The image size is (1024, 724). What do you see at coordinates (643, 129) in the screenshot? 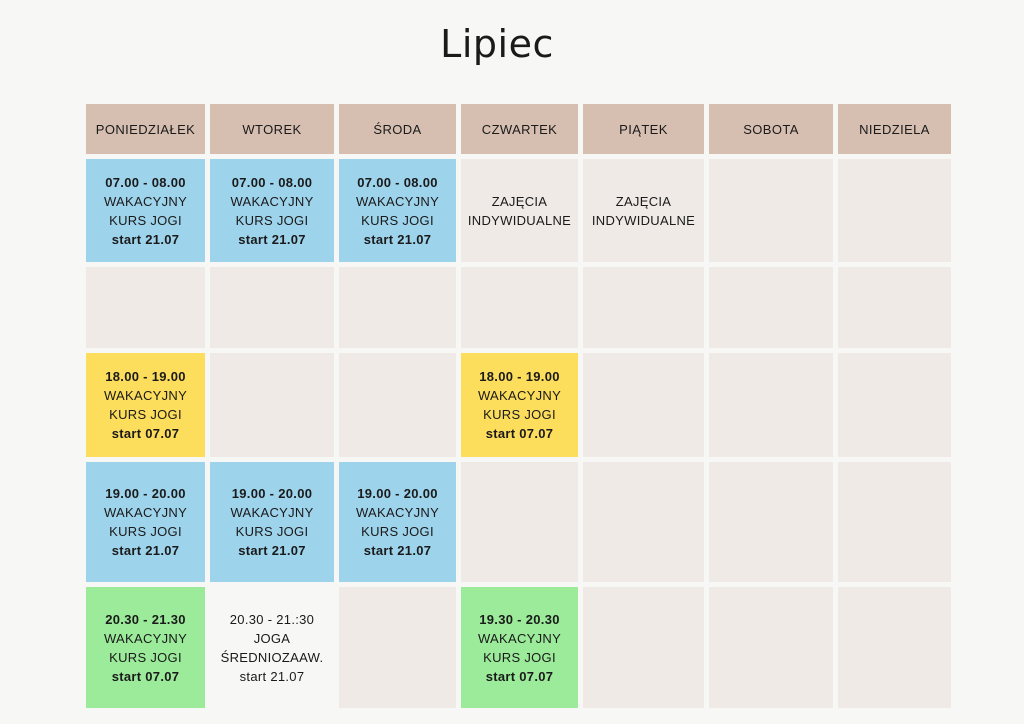
I see `day-header-4: PIĄTEK` at bounding box center [643, 129].